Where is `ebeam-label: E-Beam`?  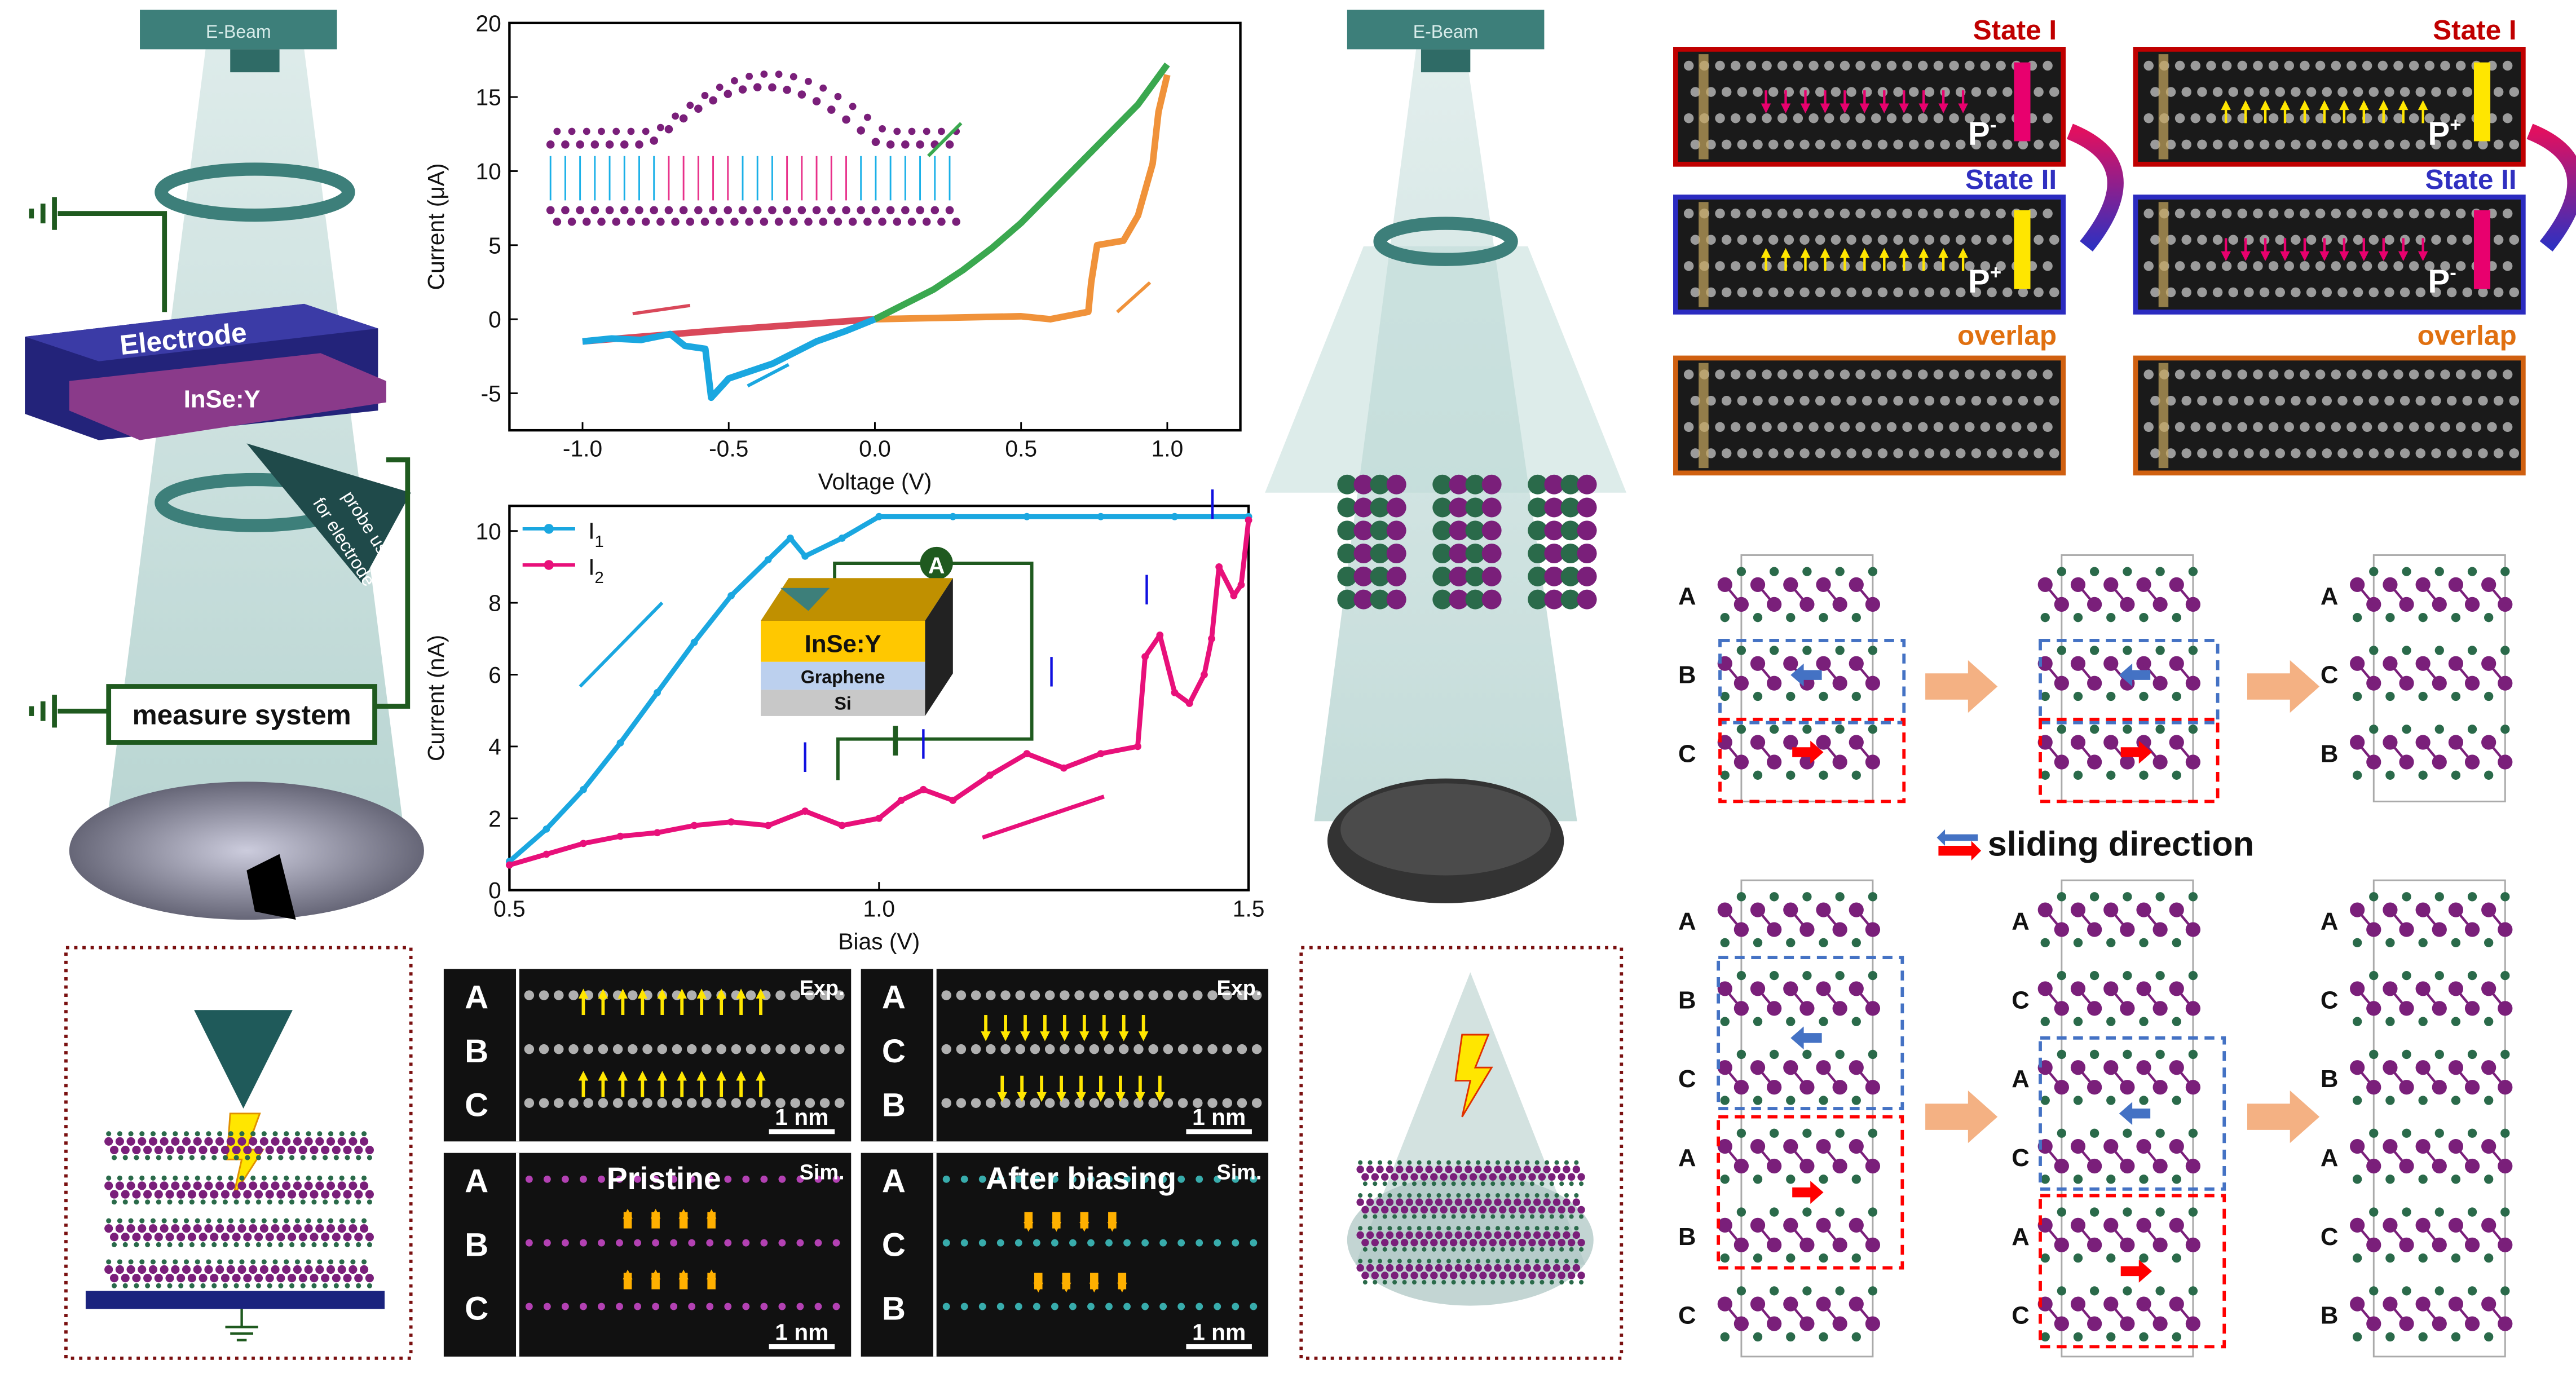 ebeam-label: E-Beam is located at coordinates (1446, 32).